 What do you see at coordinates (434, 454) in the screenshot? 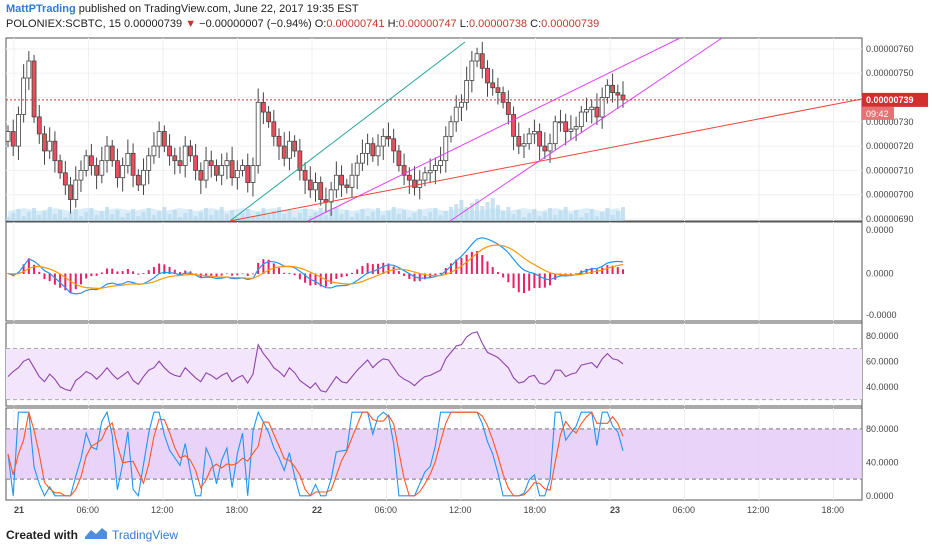
I see `stoch-band` at bounding box center [434, 454].